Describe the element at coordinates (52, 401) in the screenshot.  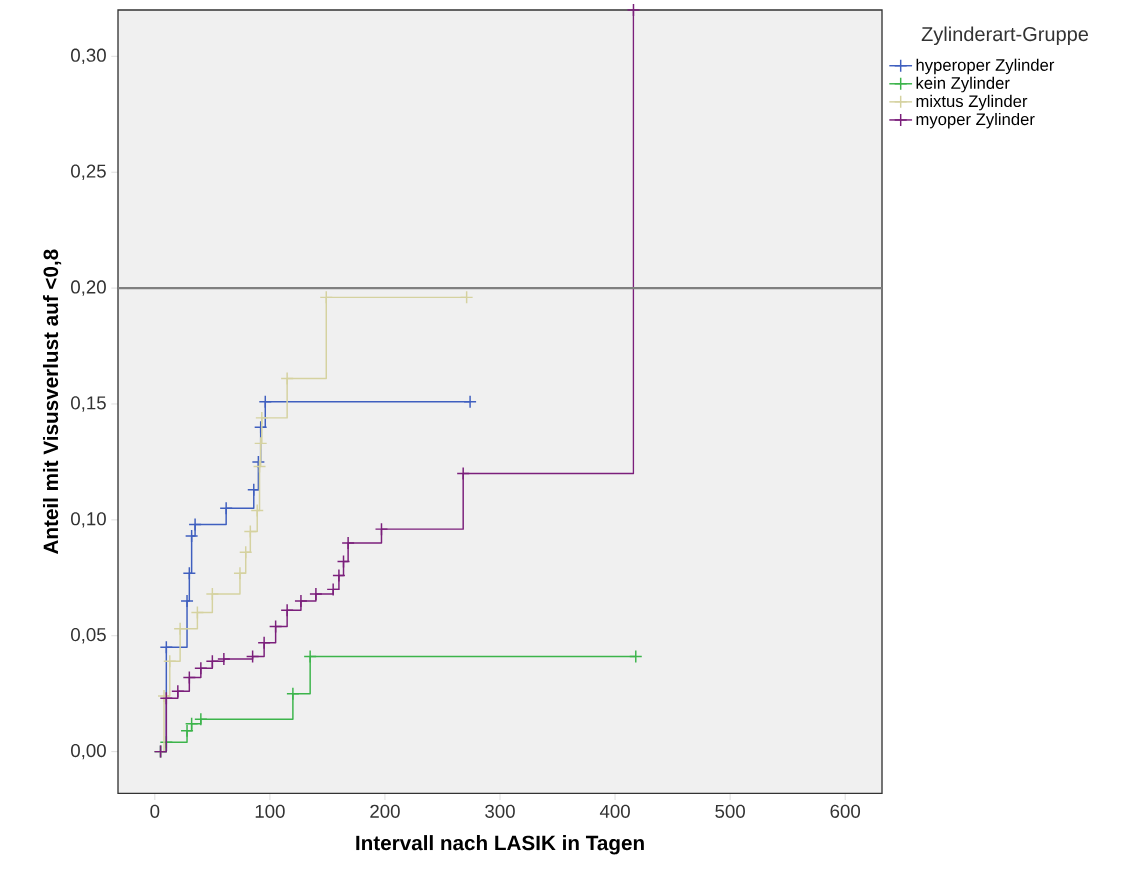
I see `y-axis-title: Anteil mit Visusverlust auf <0,8` at that location.